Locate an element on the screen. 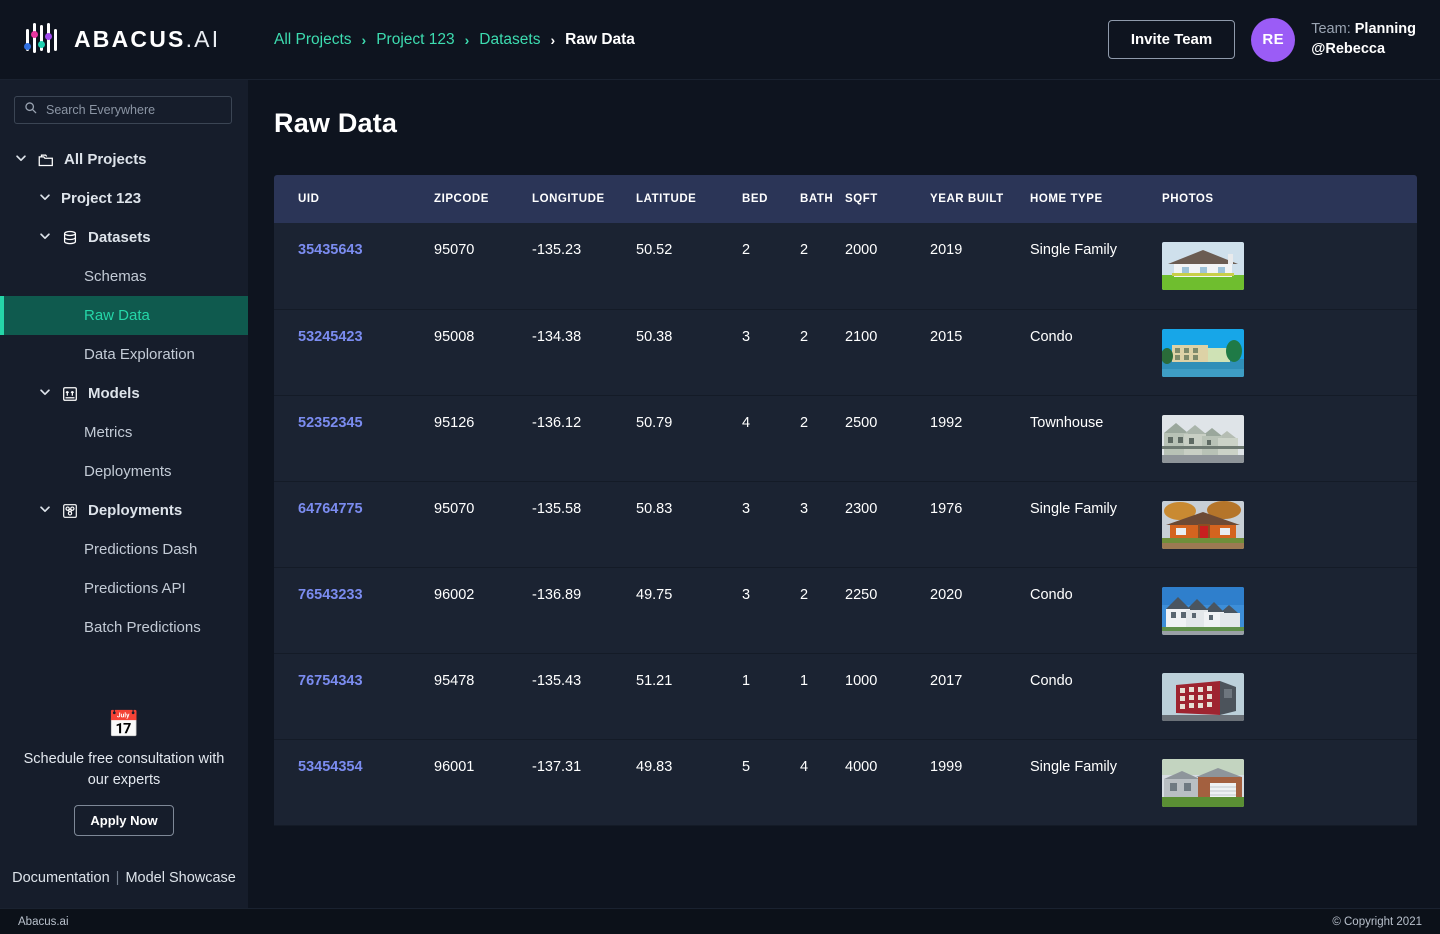 The height and width of the screenshot is (934, 1440). breadcrumb-item-all-projects: All Projects is located at coordinates (313, 39).